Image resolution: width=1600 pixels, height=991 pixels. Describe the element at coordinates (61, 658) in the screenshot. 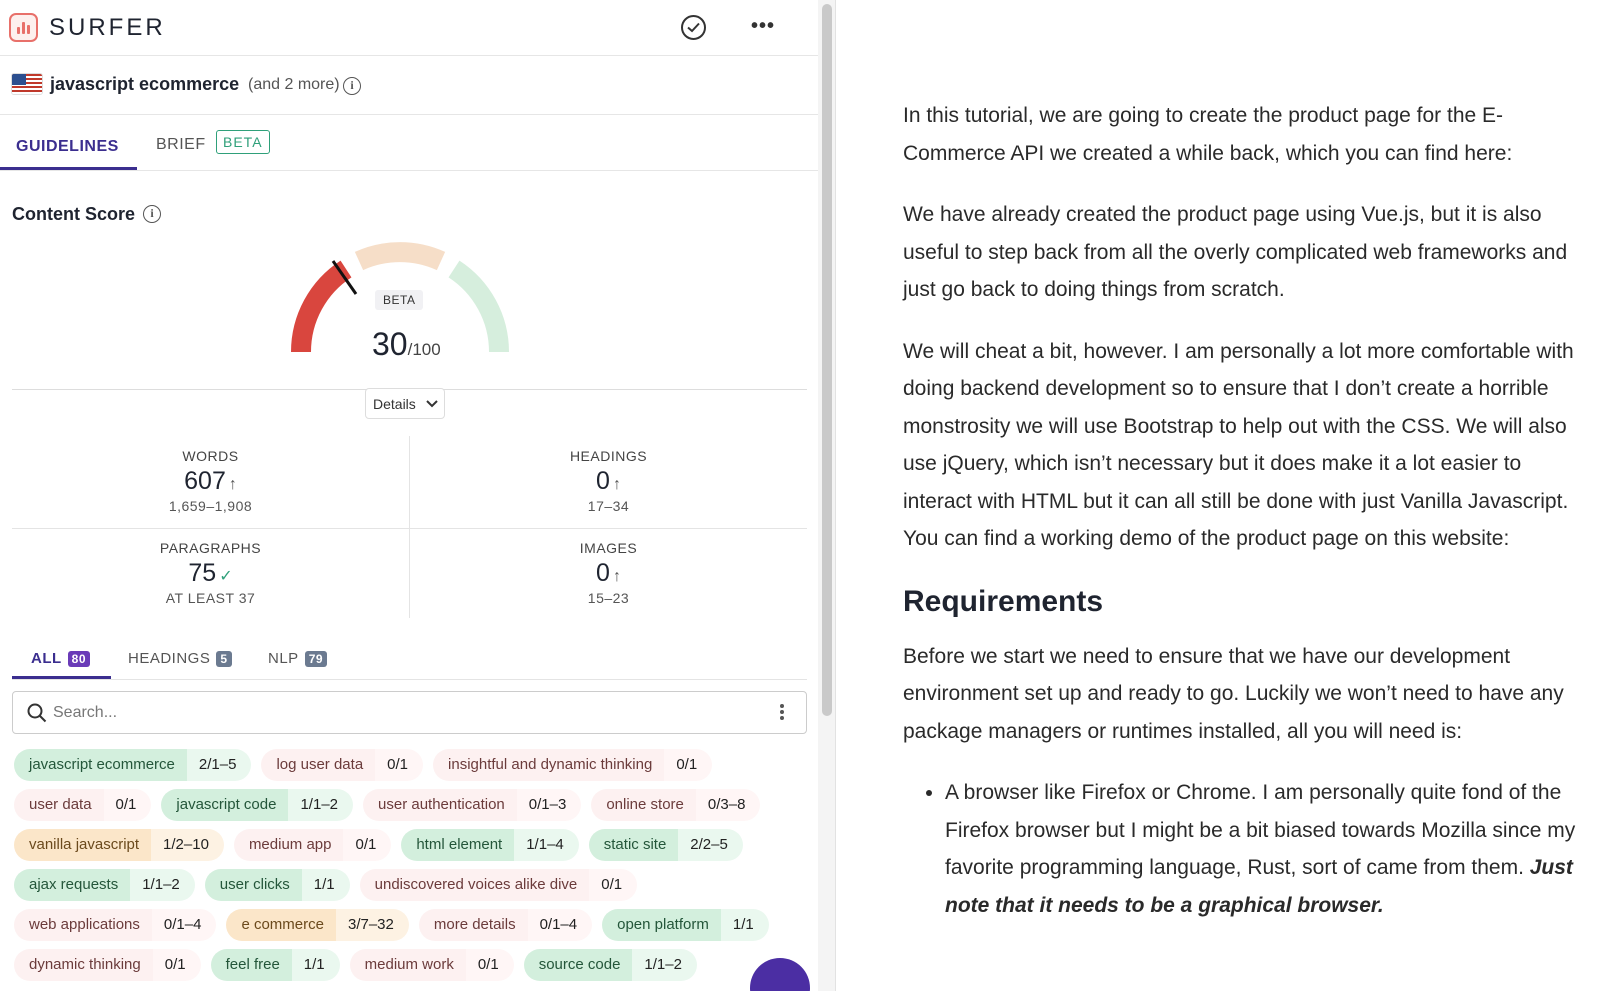

I see `tab-all: ALL 80` at that location.